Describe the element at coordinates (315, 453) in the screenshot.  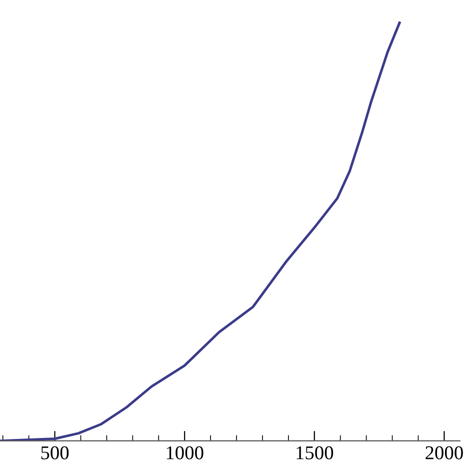
I see `x-tick-label: 1500` at that location.